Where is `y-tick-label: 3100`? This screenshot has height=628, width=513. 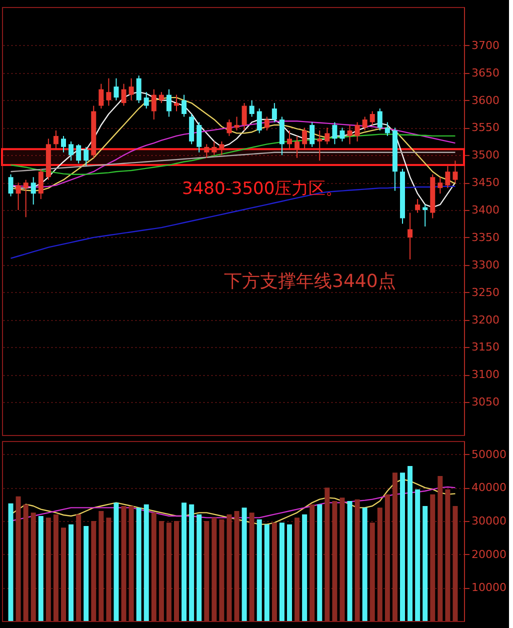
y-tick-label: 3100 is located at coordinates (486, 375).